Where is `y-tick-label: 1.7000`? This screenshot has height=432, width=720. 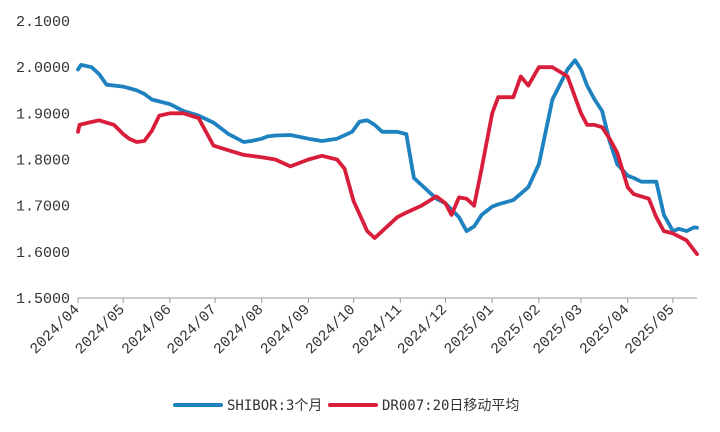 y-tick-label: 1.7000 is located at coordinates (43, 207).